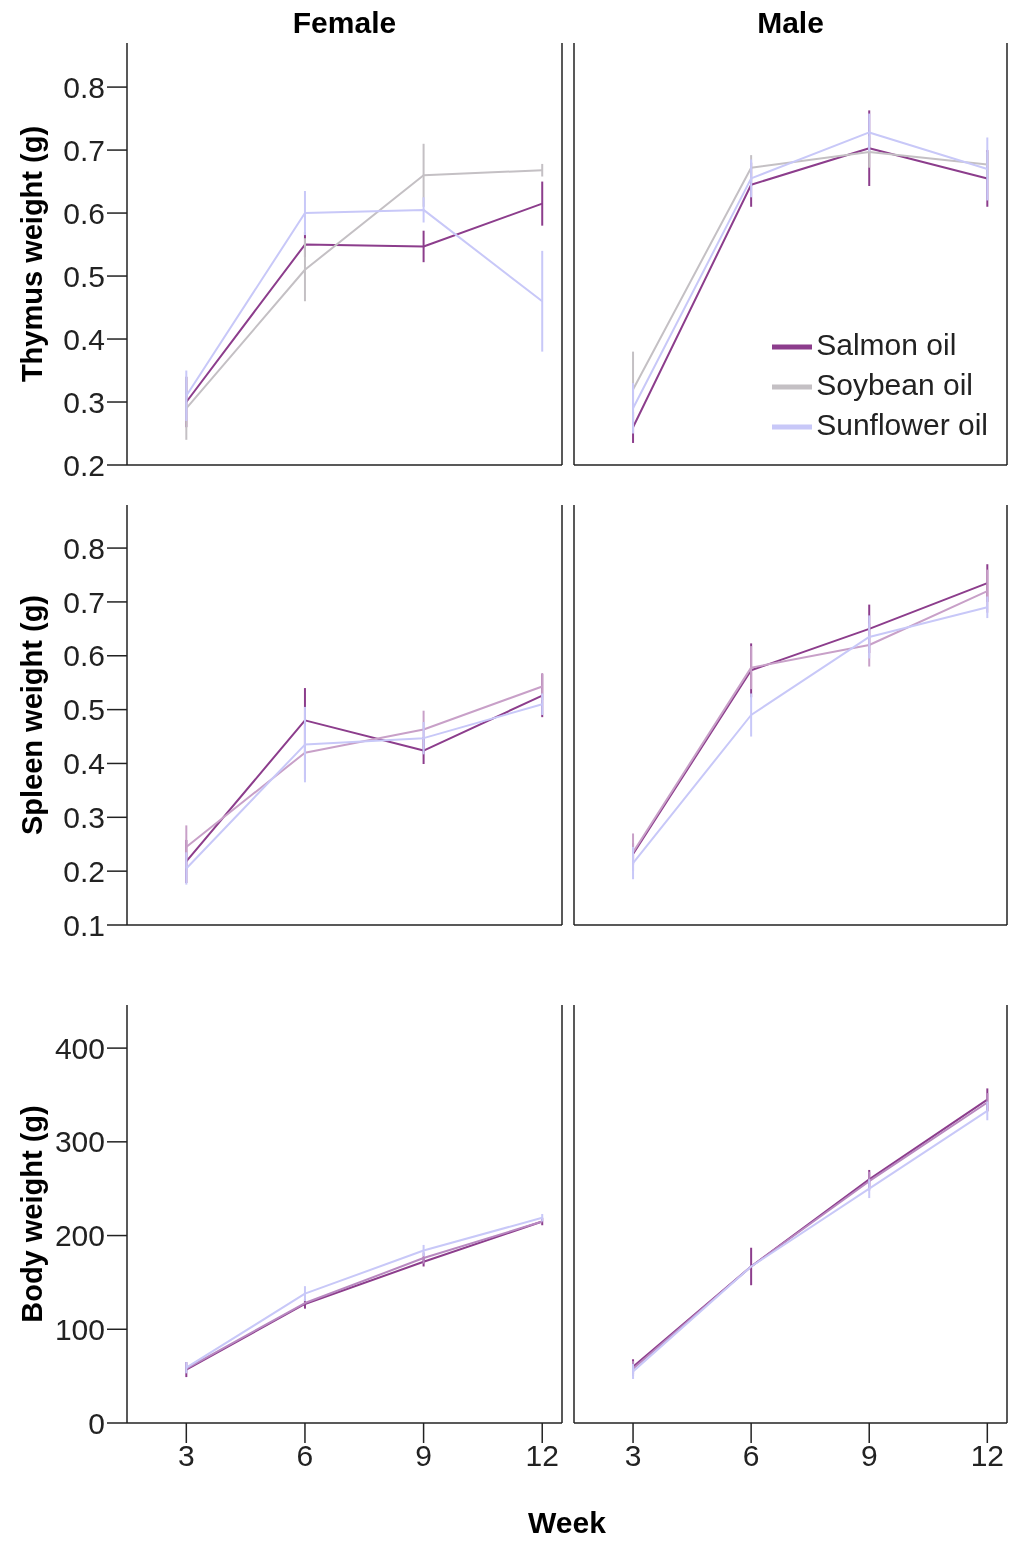 This screenshot has height=1543, width=1016. What do you see at coordinates (895, 384) in the screenshot?
I see `legend-label: Soybean oil` at bounding box center [895, 384].